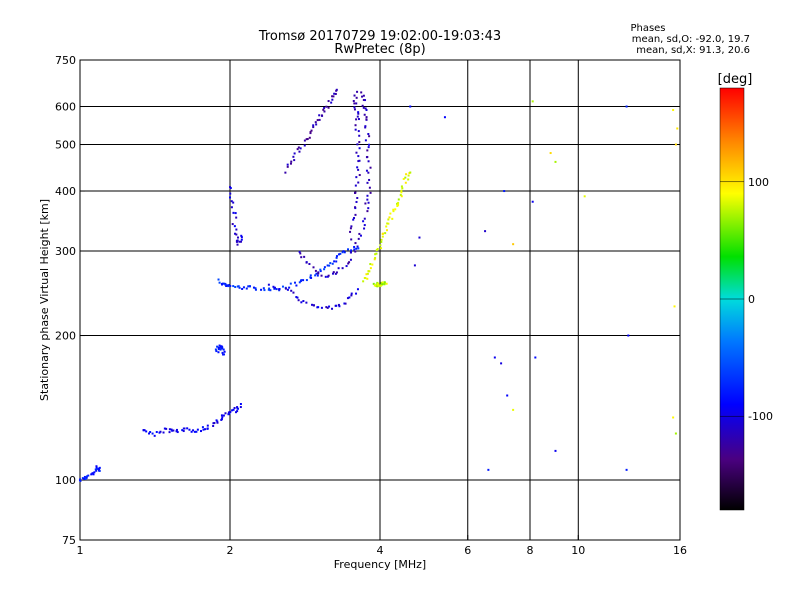 The image size is (800, 600). What do you see at coordinates (680, 550) in the screenshot?
I see `x-tick-label: 16` at bounding box center [680, 550].